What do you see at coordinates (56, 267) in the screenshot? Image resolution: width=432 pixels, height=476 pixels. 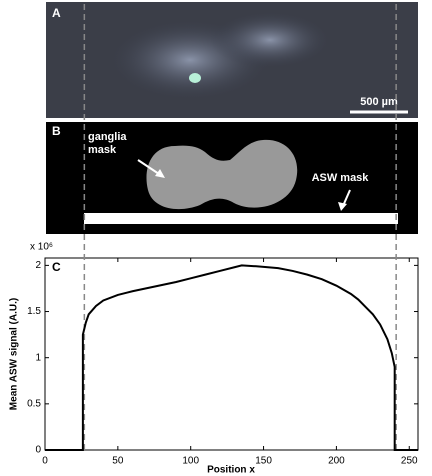 I see `panel-label: C` at bounding box center [56, 267].